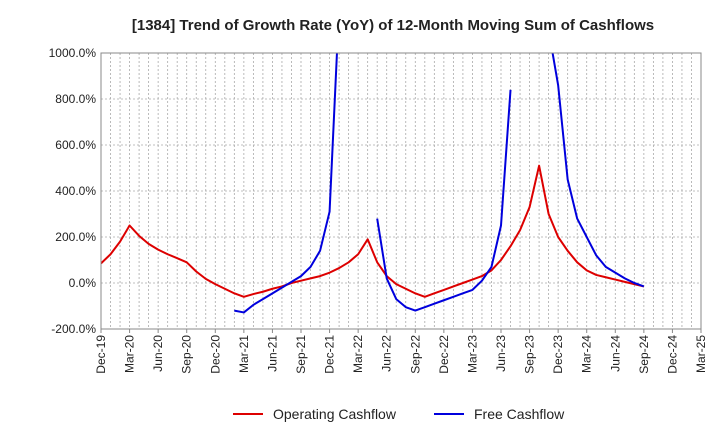 The height and width of the screenshot is (440, 720). What do you see at coordinates (644, 354) in the screenshot?
I see `x-tick-label: Sep-24` at bounding box center [644, 354].